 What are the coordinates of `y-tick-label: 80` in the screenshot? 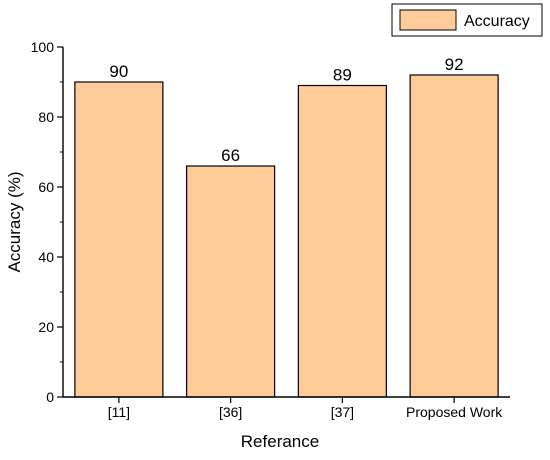 It's located at (46, 117).